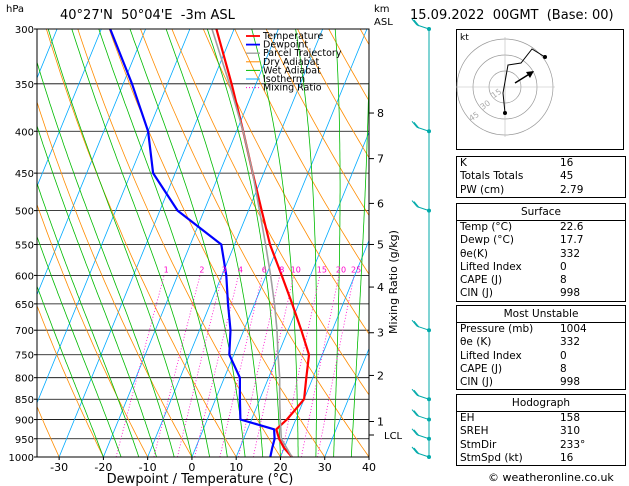 The height and width of the screenshot is (486, 629). Describe the element at coordinates (393, 436) in the screenshot. I see `lcl-label: LCL` at that location.